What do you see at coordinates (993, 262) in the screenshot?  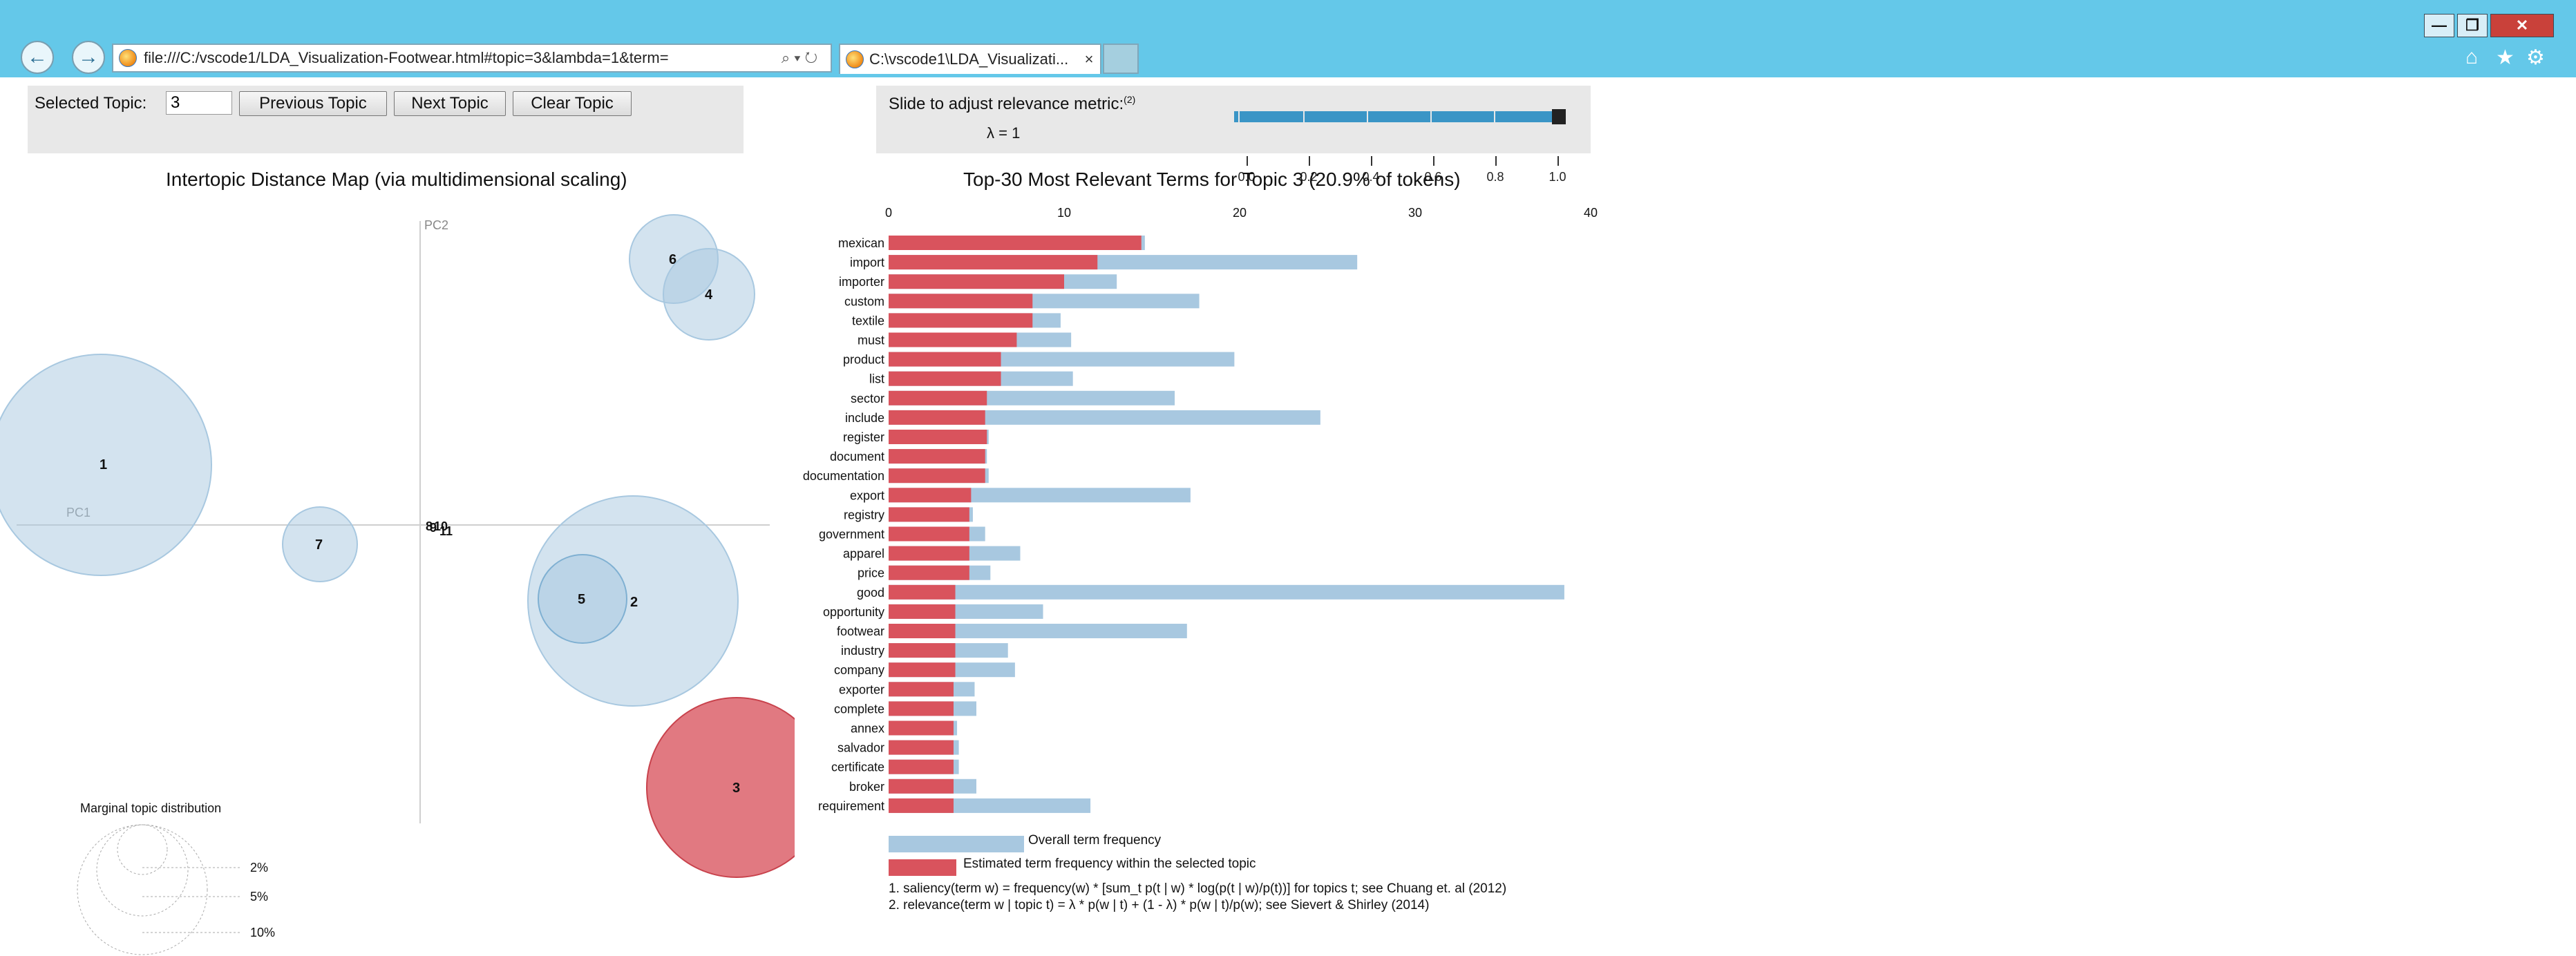 I see `bar-estimated-import` at bounding box center [993, 262].